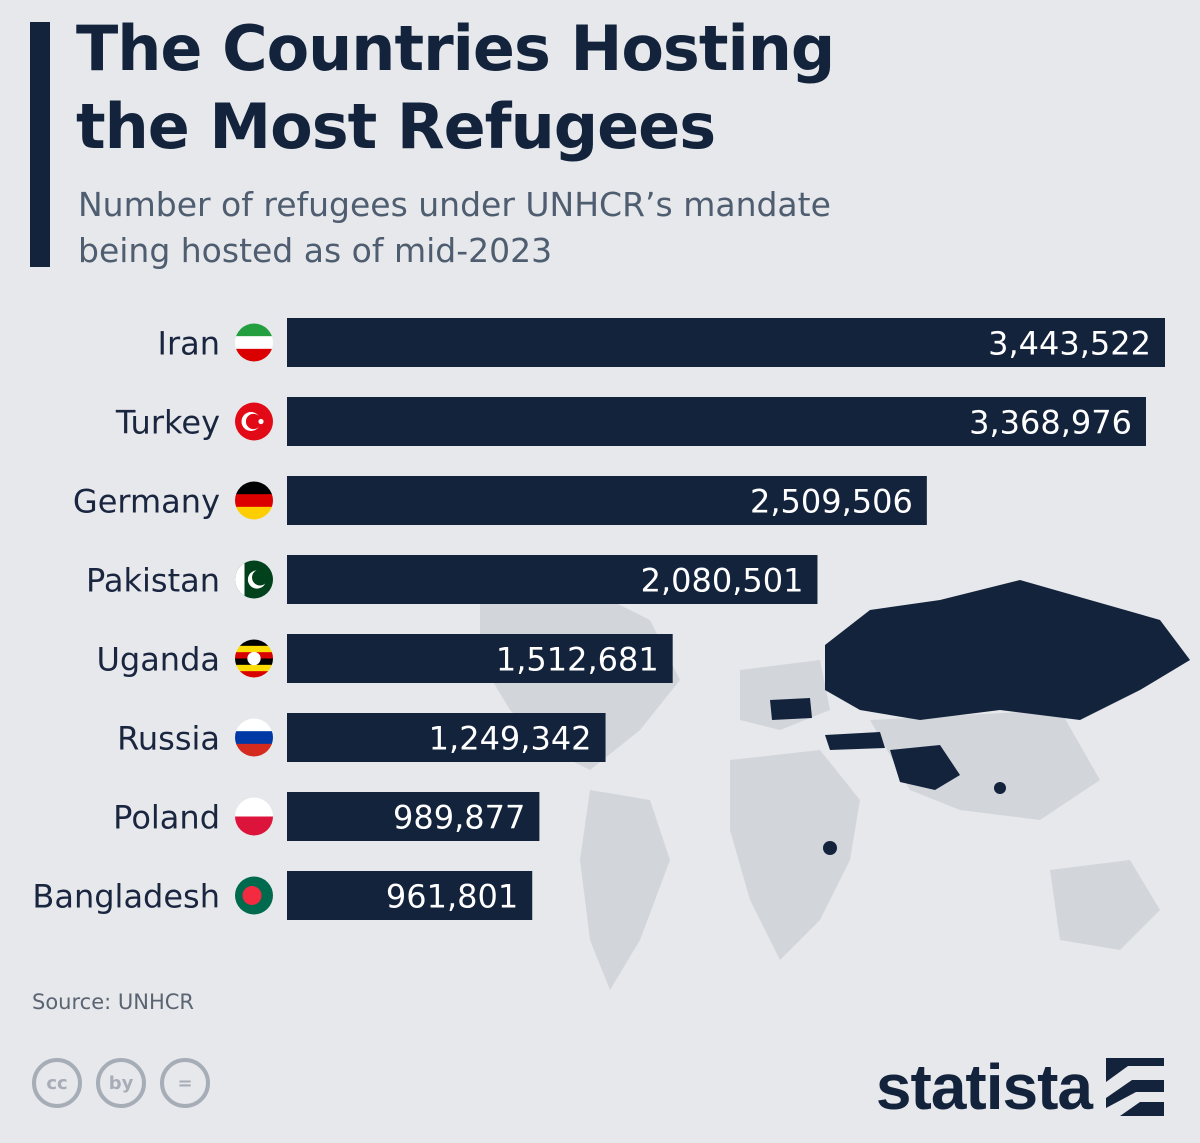  I want to click on bar-row-poland: Poland 989,877, so click(326, 816).